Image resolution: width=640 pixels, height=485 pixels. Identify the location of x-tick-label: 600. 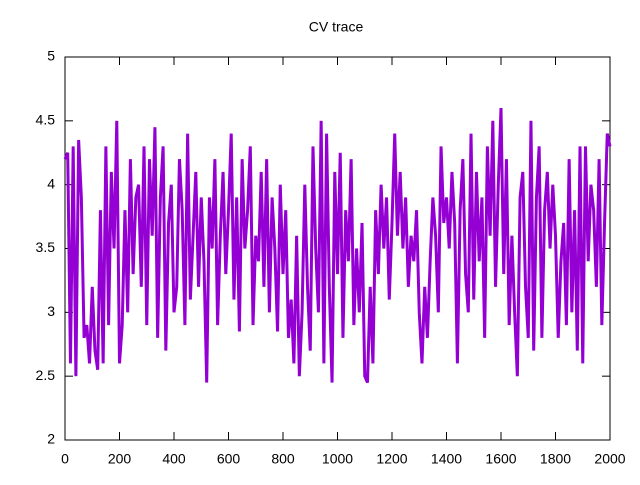
(229, 459).